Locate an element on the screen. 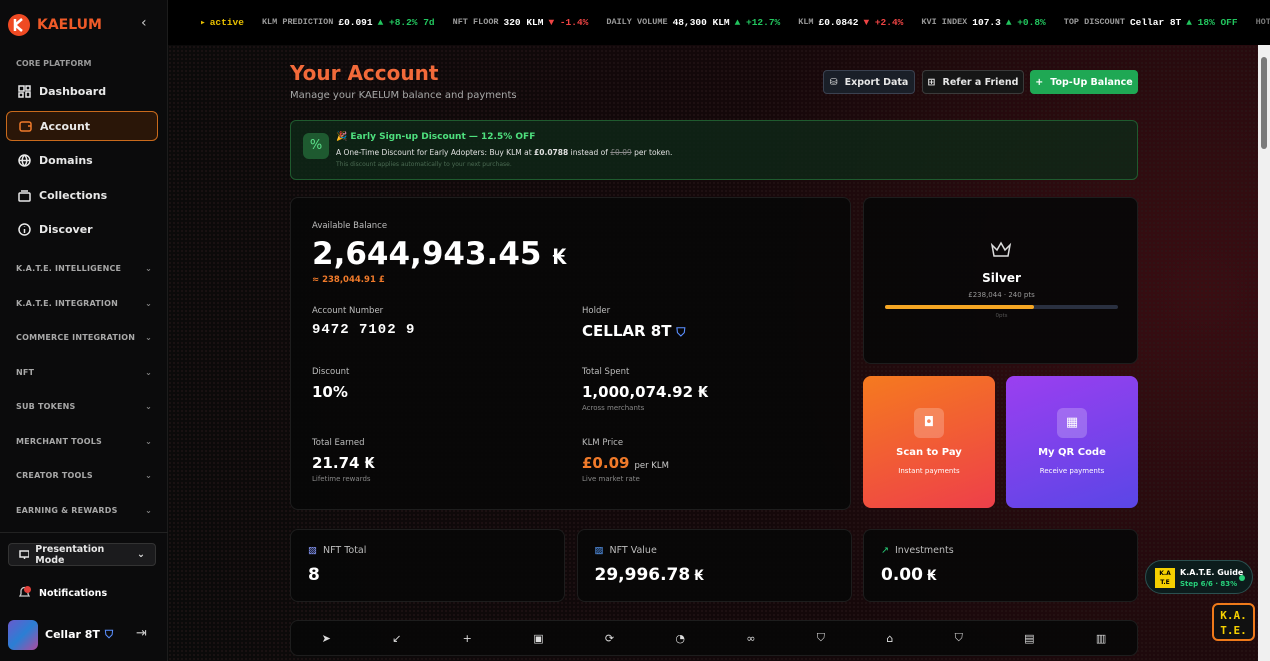 This screenshot has height=661, width=1270. nav-label: Account is located at coordinates (65, 126).